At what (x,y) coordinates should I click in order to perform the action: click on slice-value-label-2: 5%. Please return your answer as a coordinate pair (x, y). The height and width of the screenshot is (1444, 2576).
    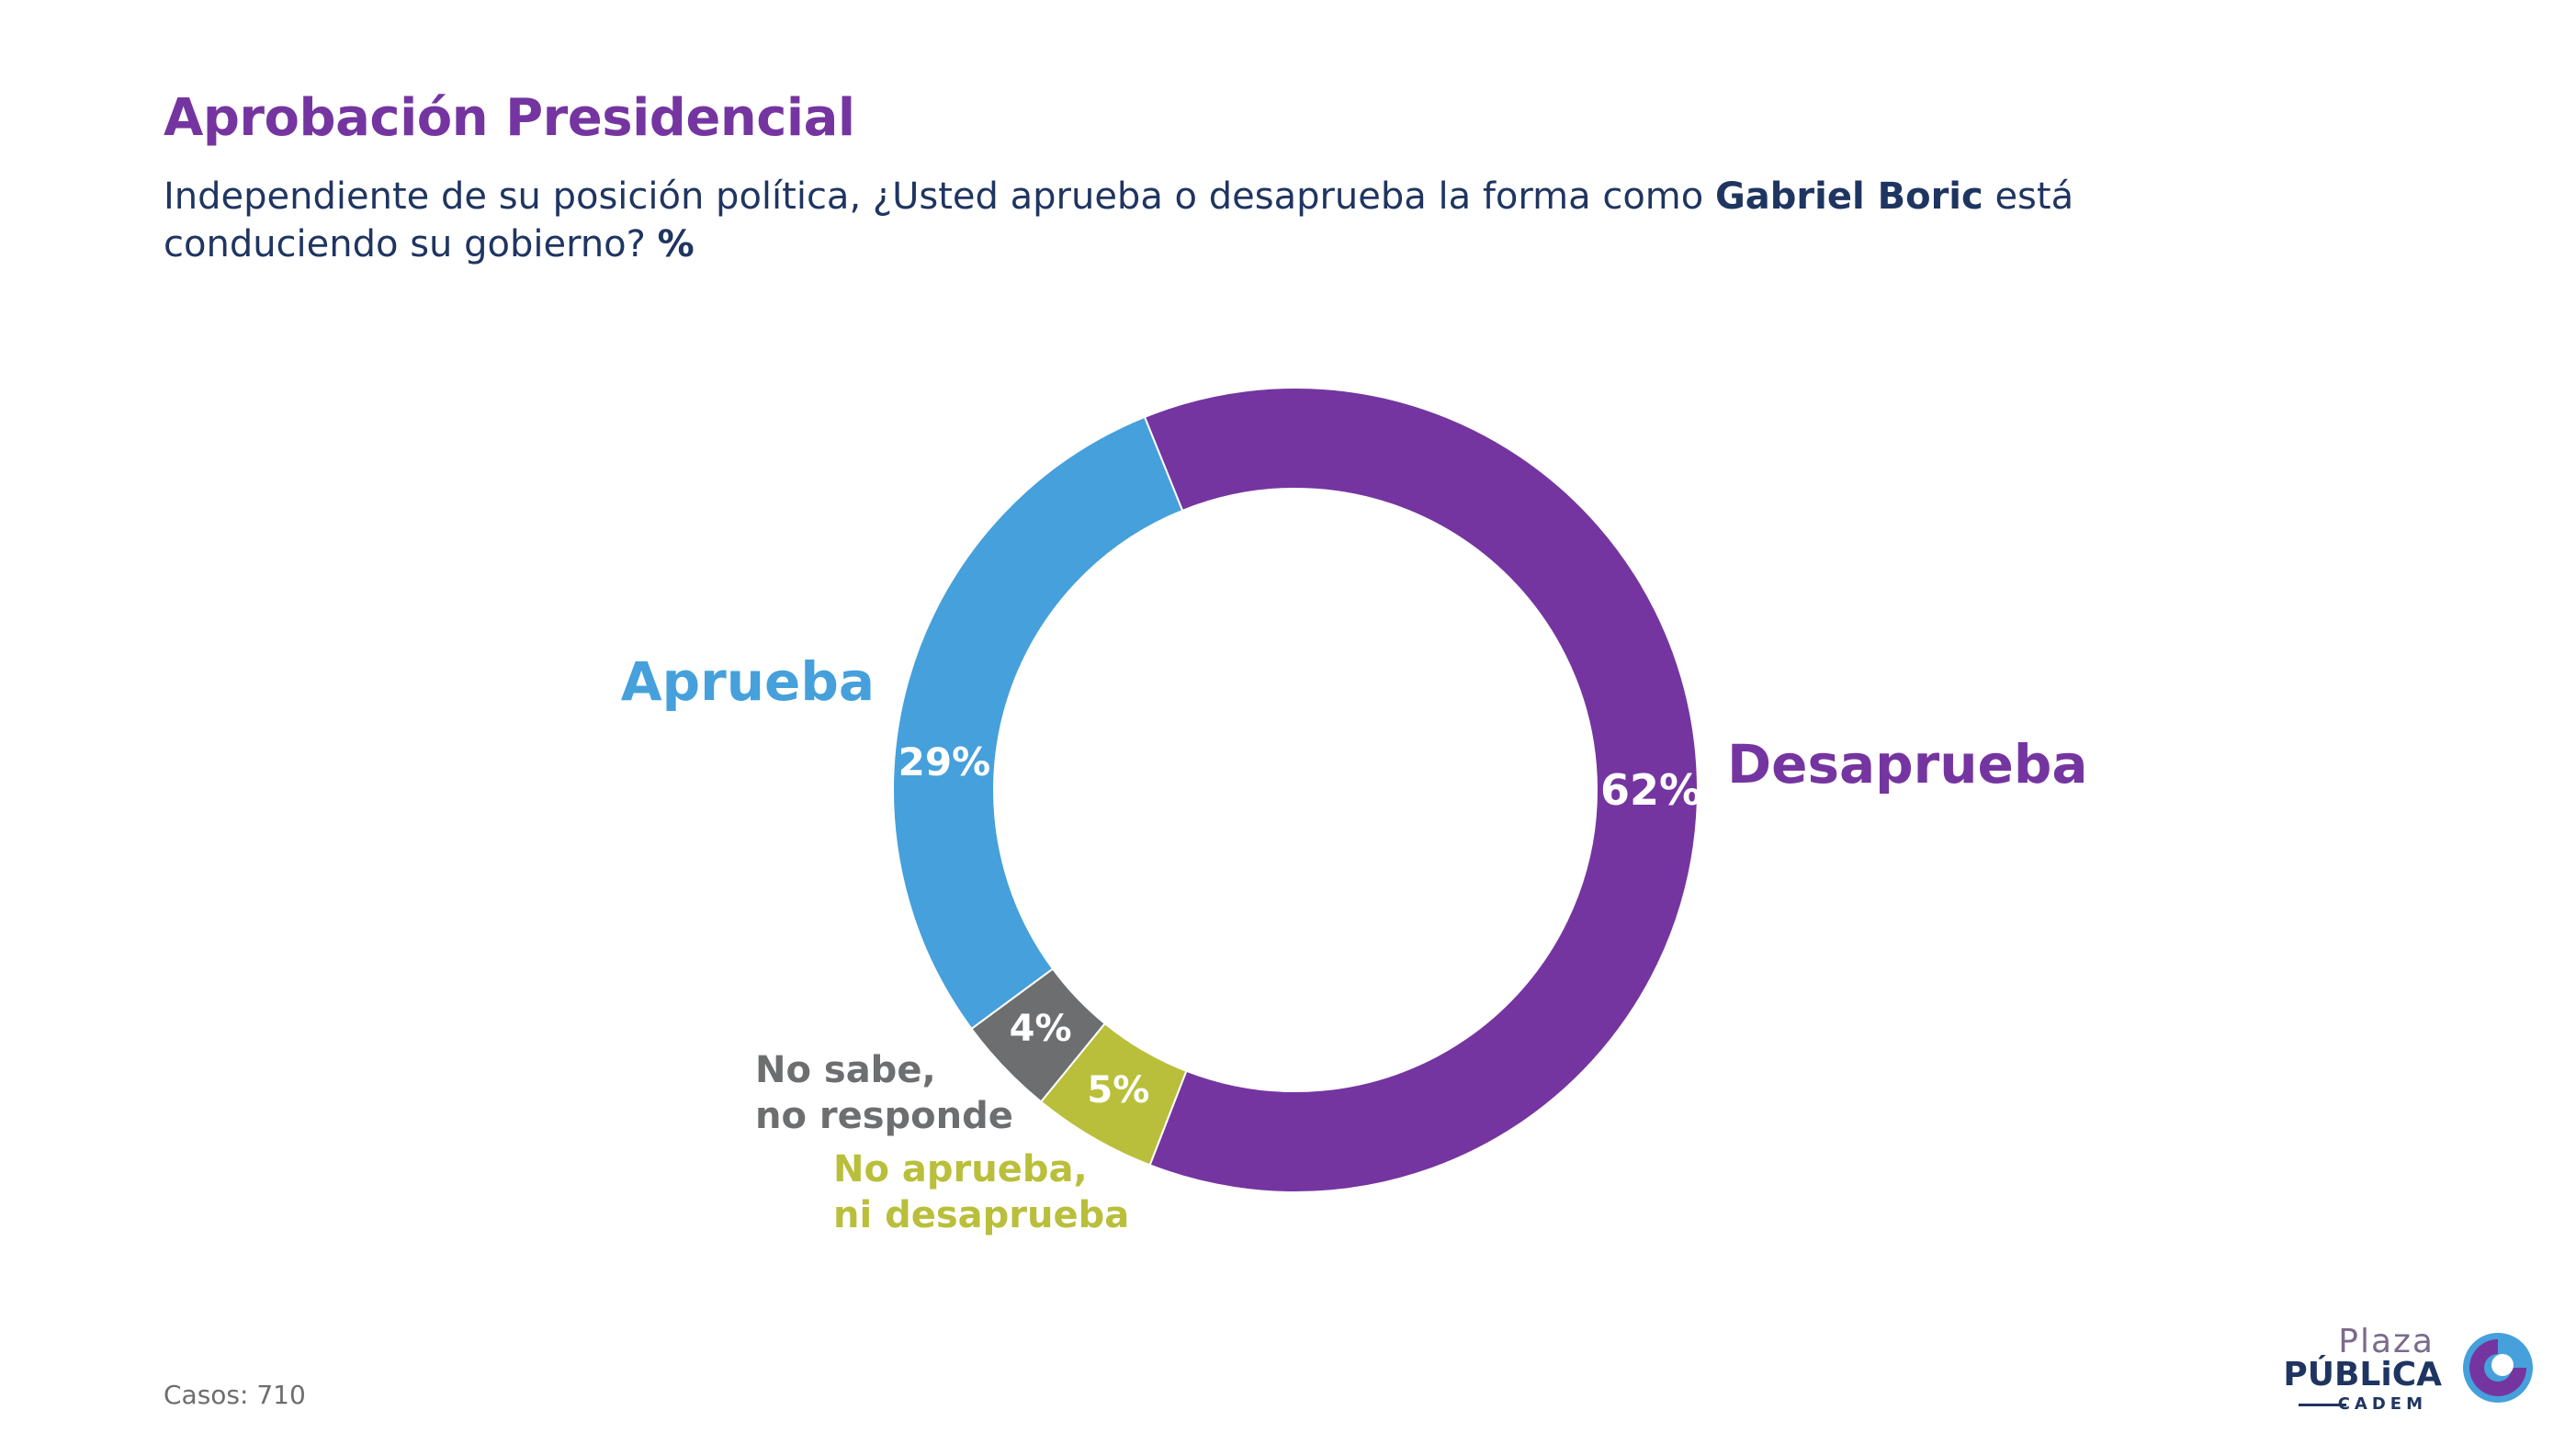
    Looking at the image, I should click on (1118, 1090).